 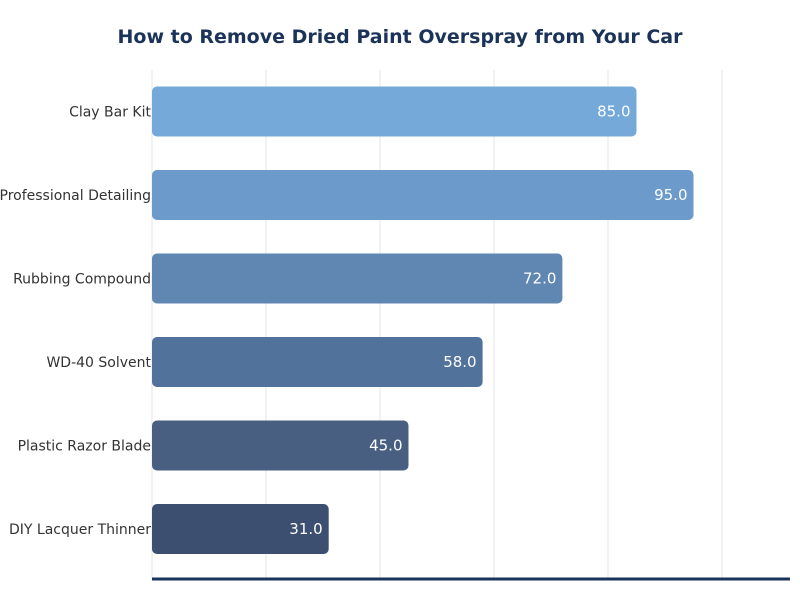 I want to click on value-label: 95.0, so click(x=670, y=195).